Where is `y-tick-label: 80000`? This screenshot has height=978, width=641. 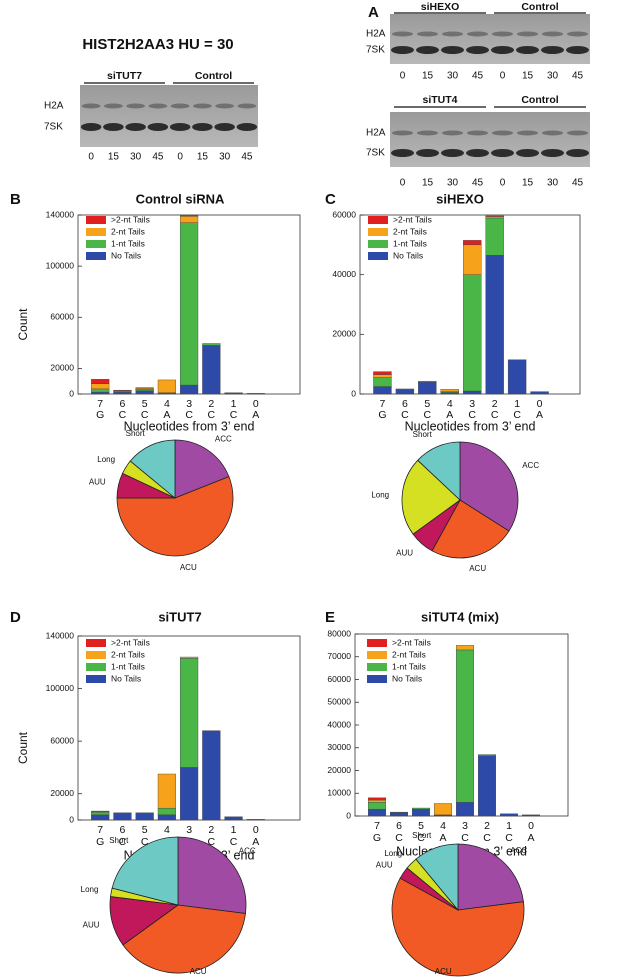
y-tick-label: 80000 is located at coordinates (339, 633).